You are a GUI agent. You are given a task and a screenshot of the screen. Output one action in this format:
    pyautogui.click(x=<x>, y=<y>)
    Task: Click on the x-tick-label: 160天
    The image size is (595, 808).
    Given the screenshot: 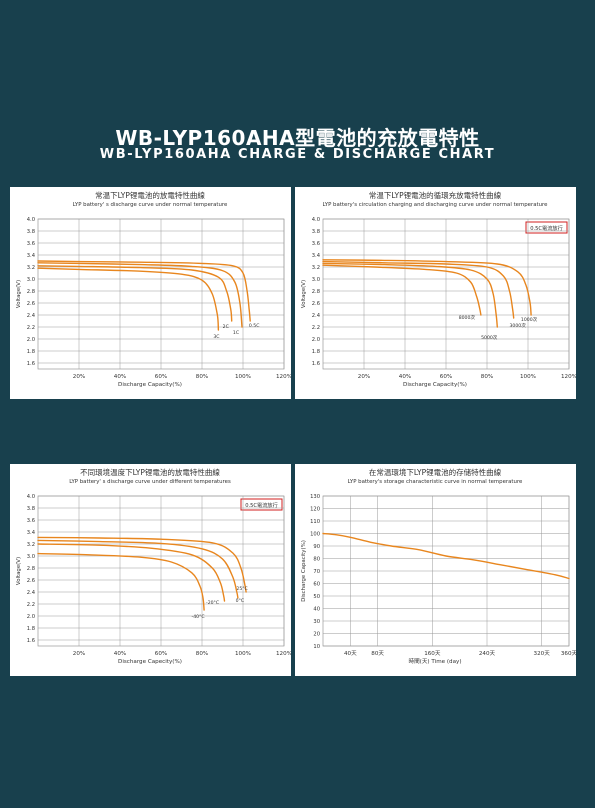 What is the action you would take?
    pyautogui.click(x=432, y=653)
    